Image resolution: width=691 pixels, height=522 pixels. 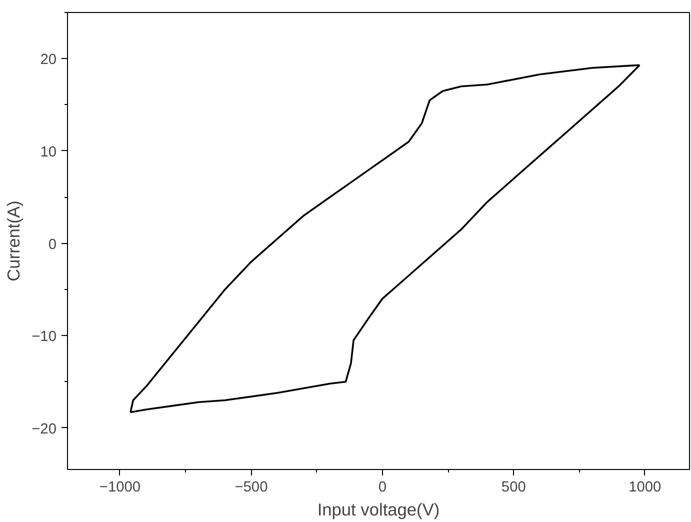 I want to click on x-tick-label: 500, so click(x=513, y=488).